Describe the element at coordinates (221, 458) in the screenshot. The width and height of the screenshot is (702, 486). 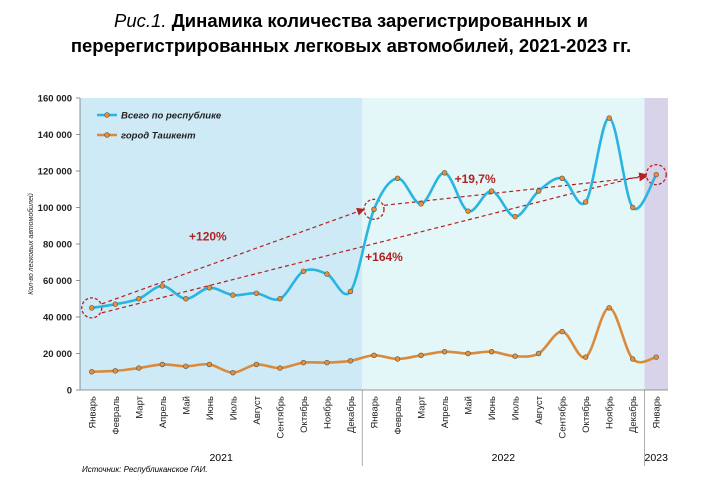
I see `year-label: 2021` at that location.